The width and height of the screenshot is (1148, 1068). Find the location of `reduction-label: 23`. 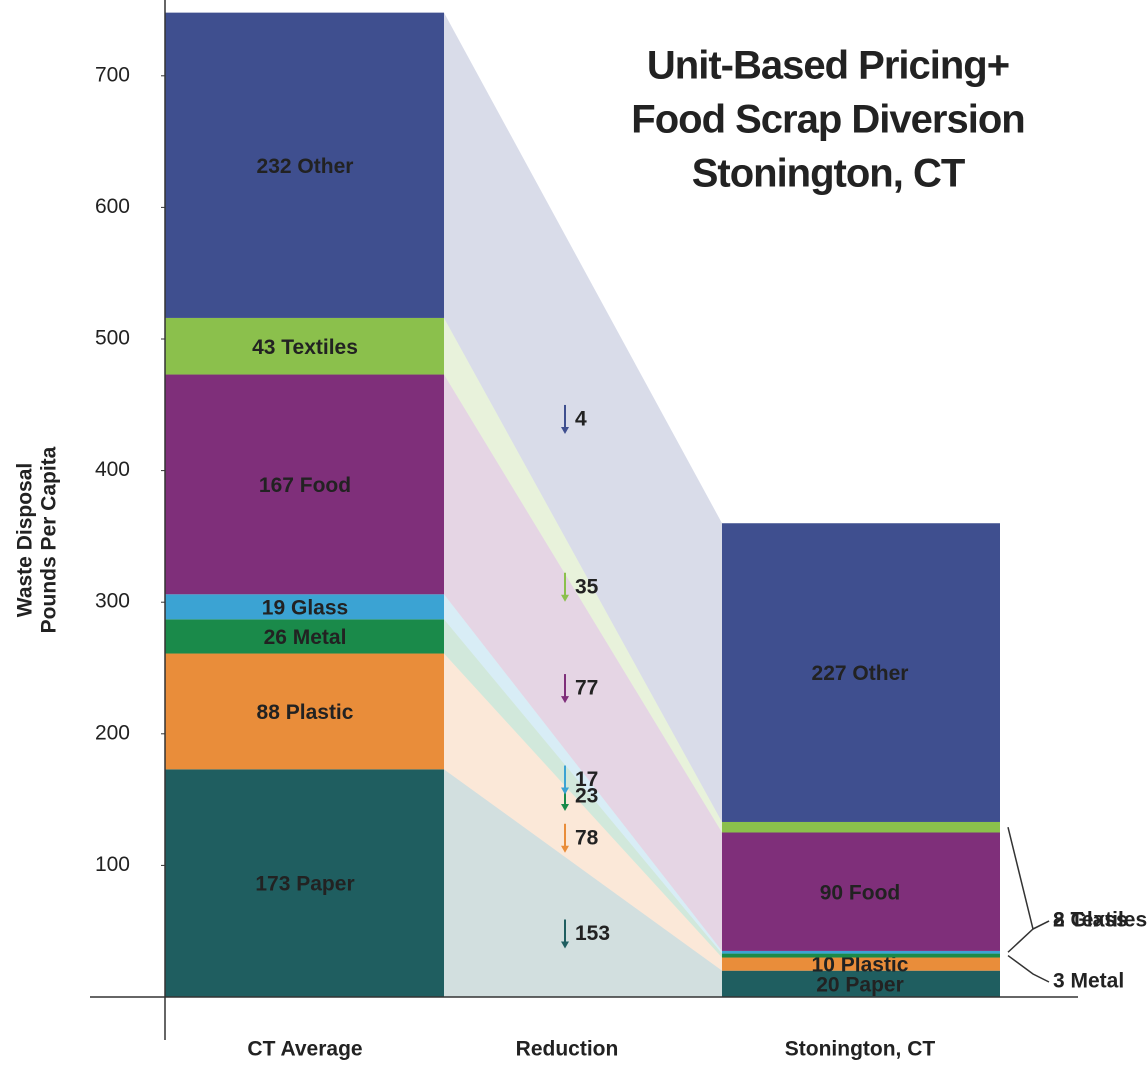

reduction-label: 23 is located at coordinates (586, 796).